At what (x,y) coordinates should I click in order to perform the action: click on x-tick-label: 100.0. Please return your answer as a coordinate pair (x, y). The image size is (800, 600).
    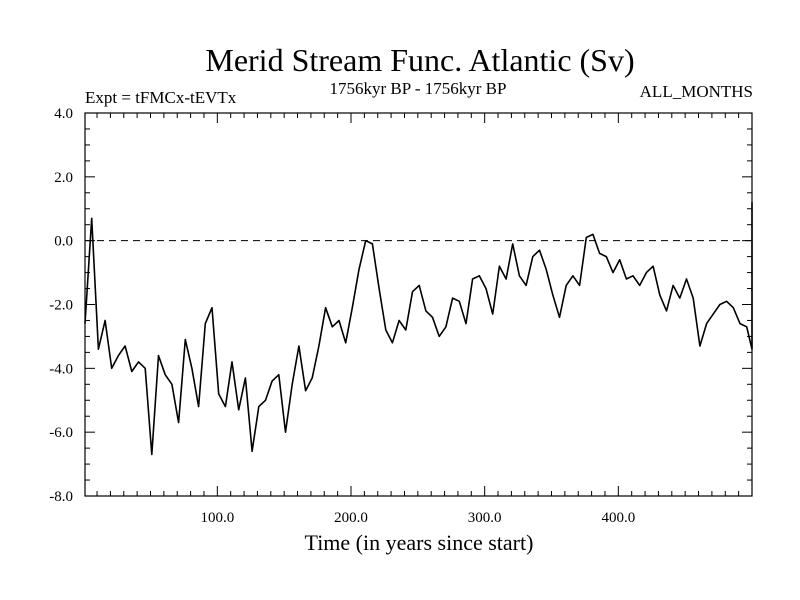
    Looking at the image, I should click on (217, 518).